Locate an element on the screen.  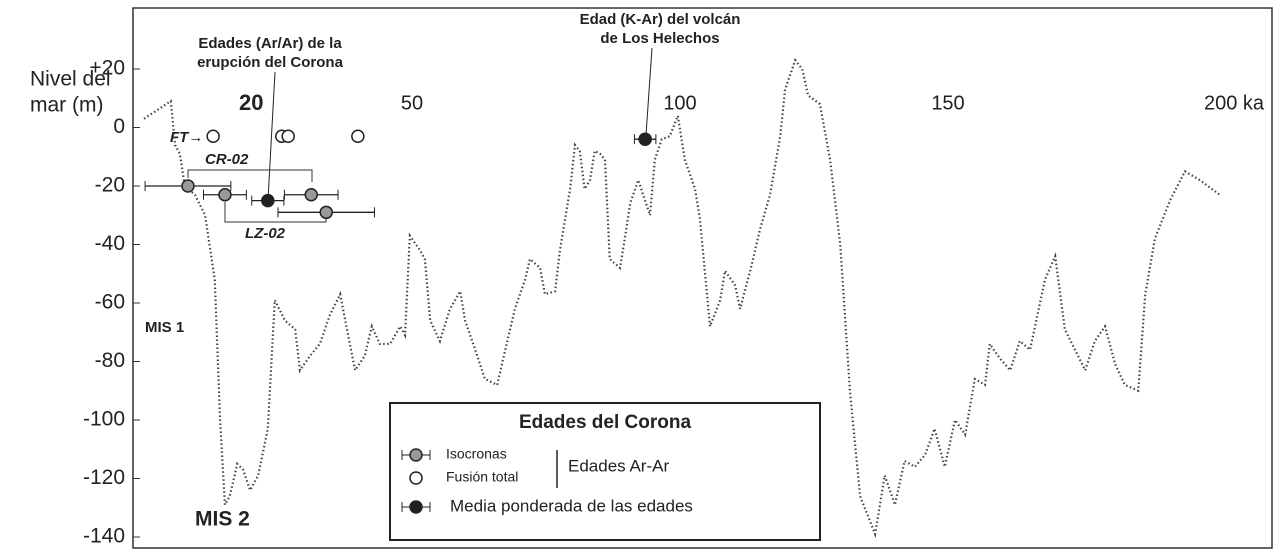
legend-title: Edades del Corona is located at coordinates (605, 422).